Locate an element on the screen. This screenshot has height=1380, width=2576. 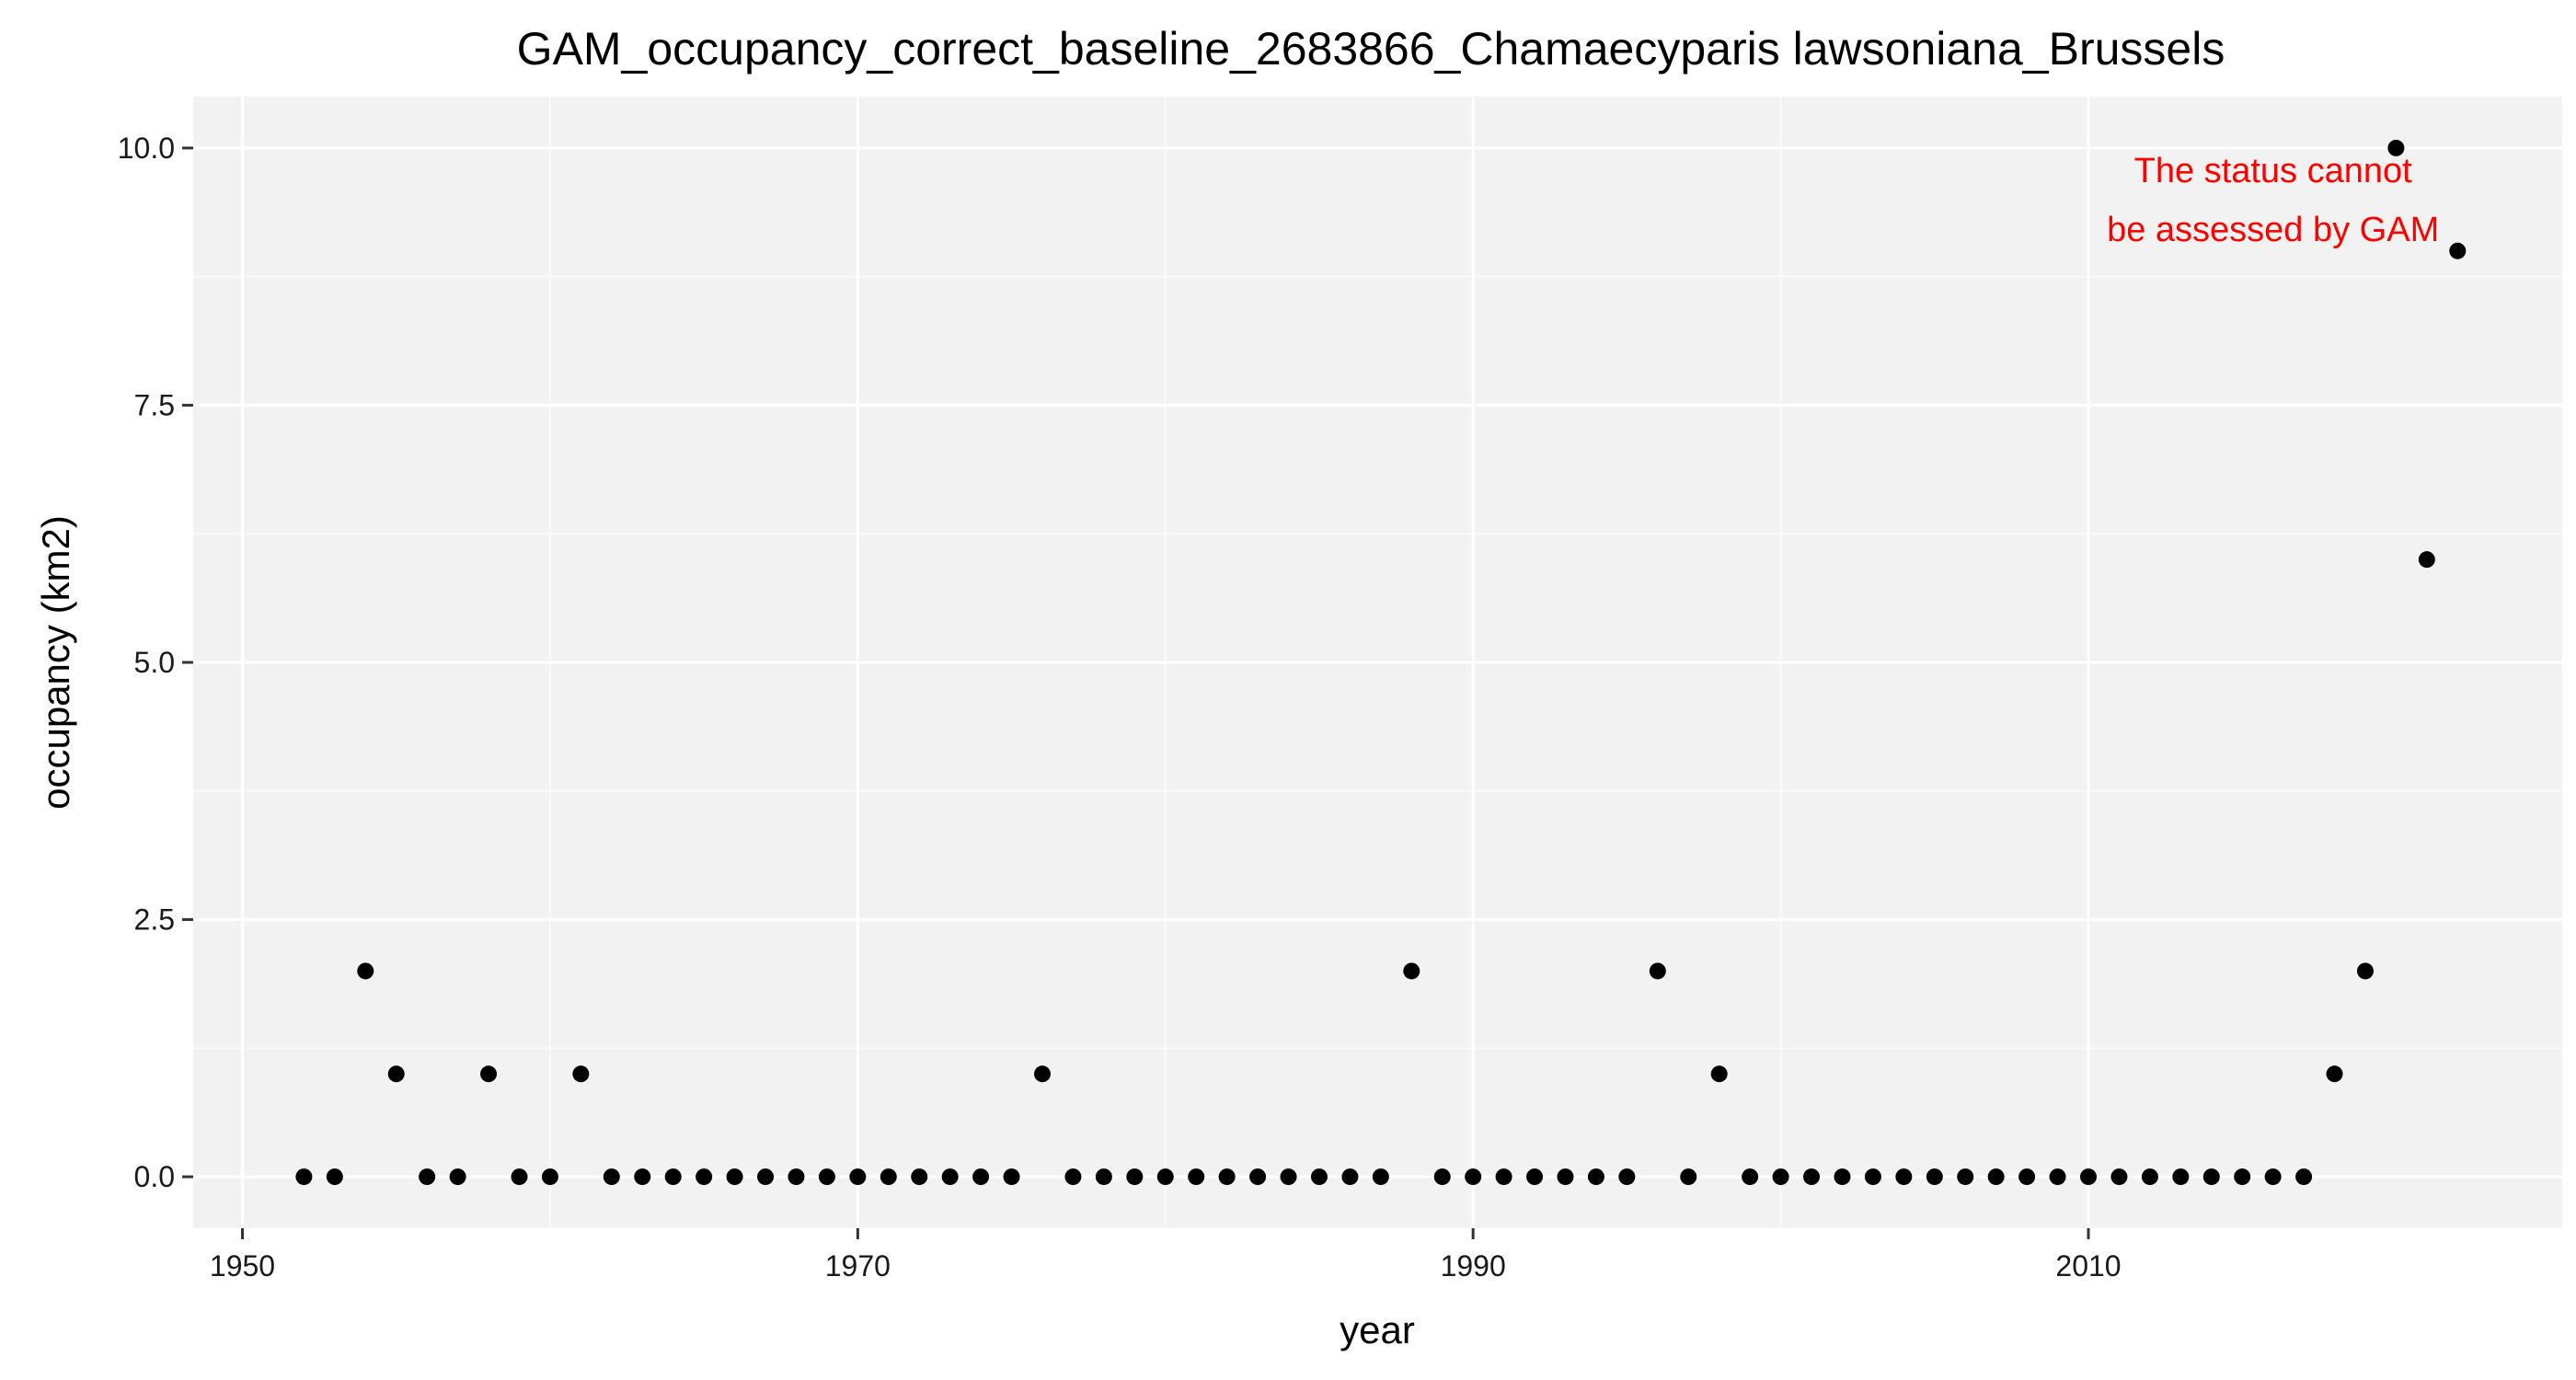
y-tick-label: 5.0 is located at coordinates (154, 662).